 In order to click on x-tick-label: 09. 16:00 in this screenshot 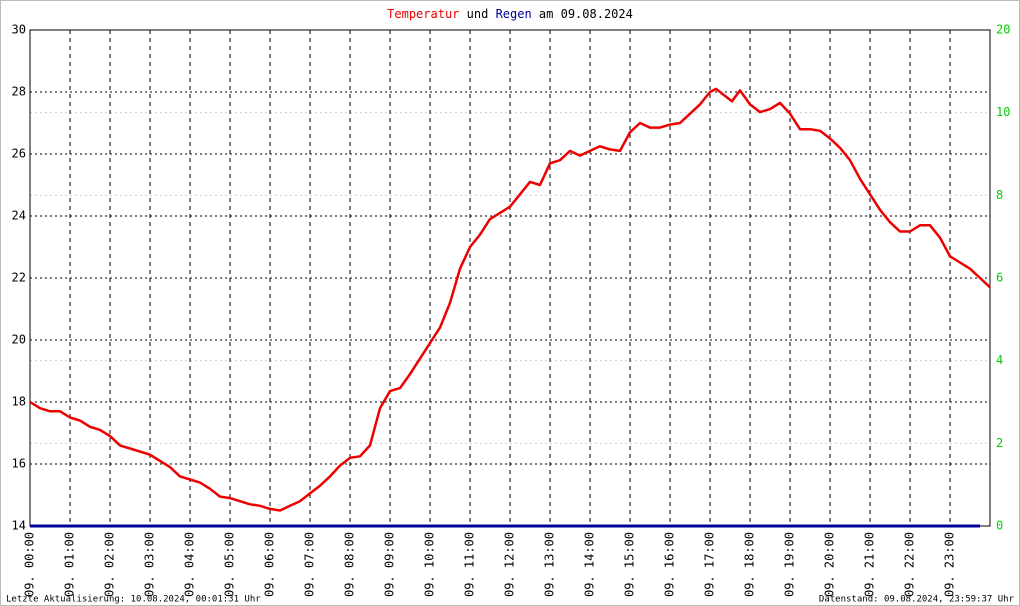, I will do `click(670, 564)`.